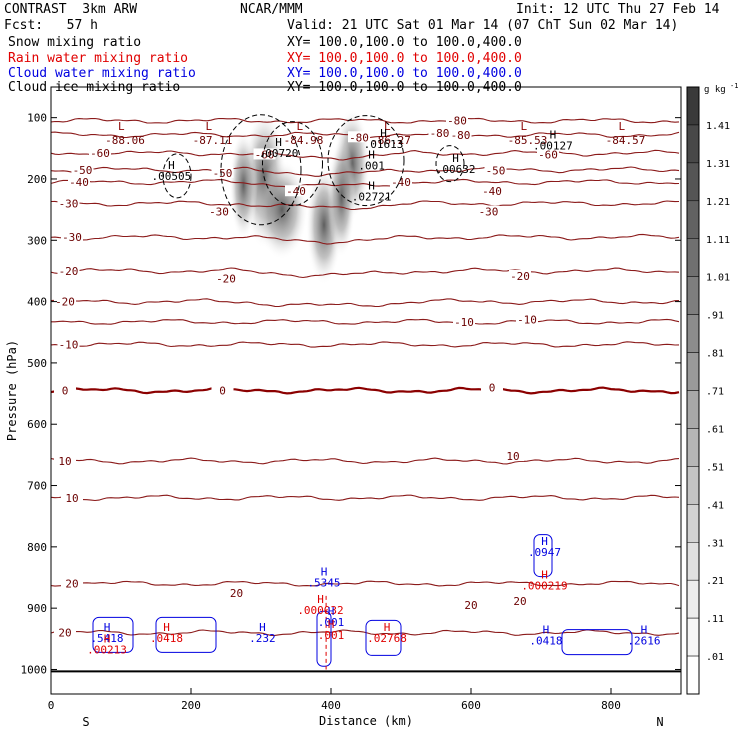 The width and height of the screenshot is (740, 740). I want to click on isotherm-extra-label-5: -20, so click(226, 278).